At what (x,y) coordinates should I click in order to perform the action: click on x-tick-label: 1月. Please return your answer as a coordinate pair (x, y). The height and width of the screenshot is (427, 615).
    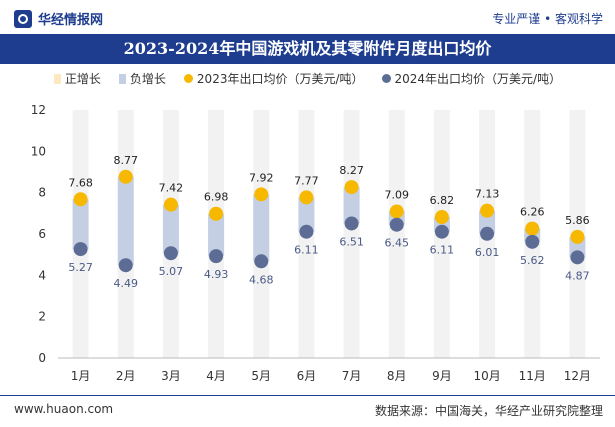
    Looking at the image, I should click on (81, 376).